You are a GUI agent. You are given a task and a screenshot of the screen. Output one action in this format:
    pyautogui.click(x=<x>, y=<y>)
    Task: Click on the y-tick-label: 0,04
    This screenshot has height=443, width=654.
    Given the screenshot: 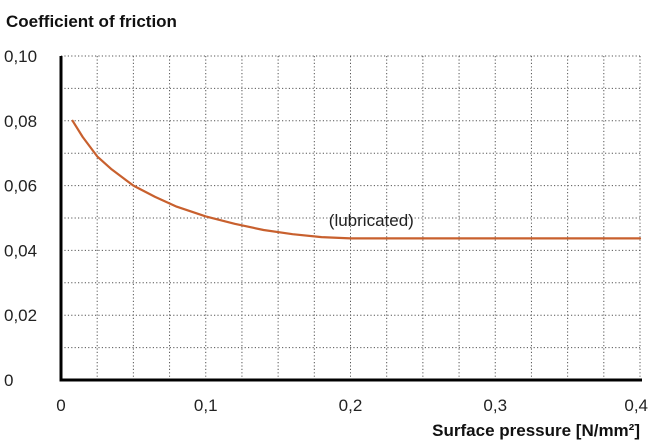 What is the action you would take?
    pyautogui.click(x=20, y=250)
    